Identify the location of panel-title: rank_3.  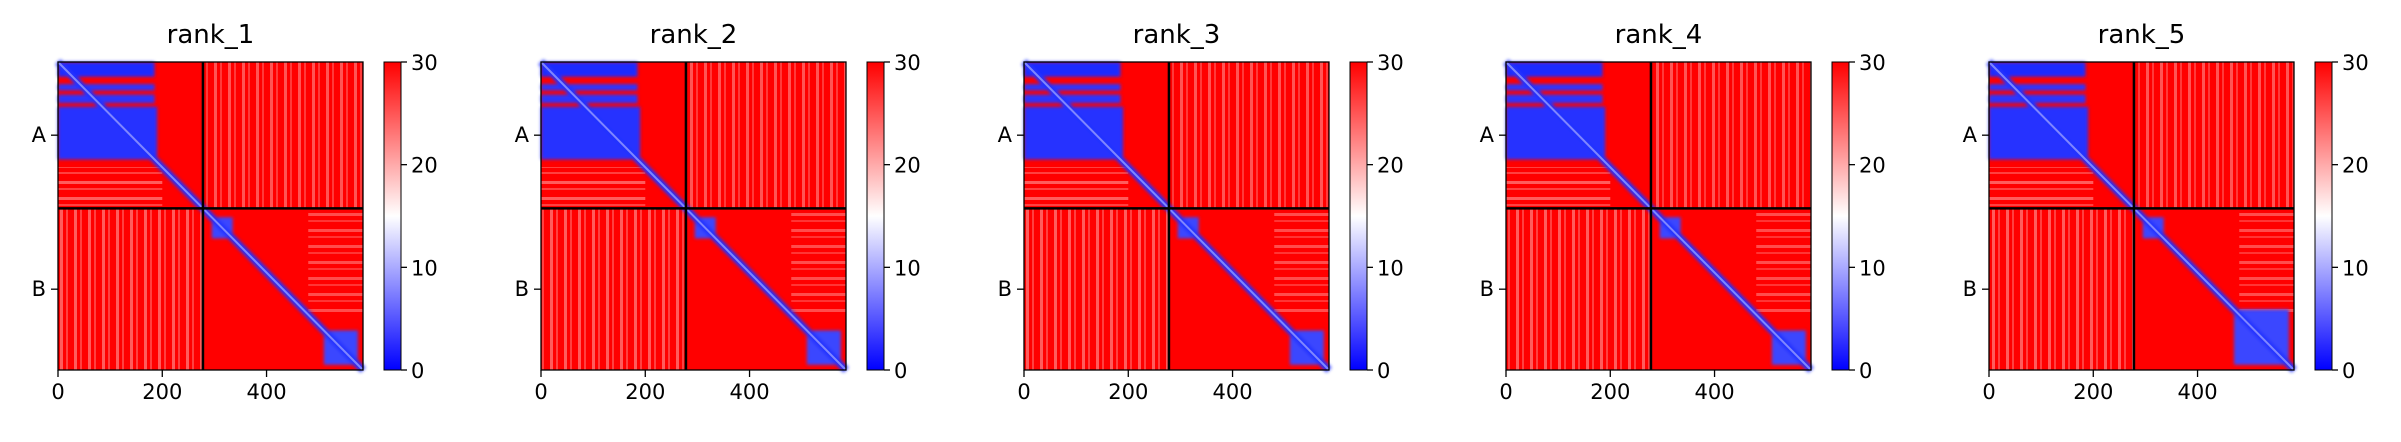
(1177, 35).